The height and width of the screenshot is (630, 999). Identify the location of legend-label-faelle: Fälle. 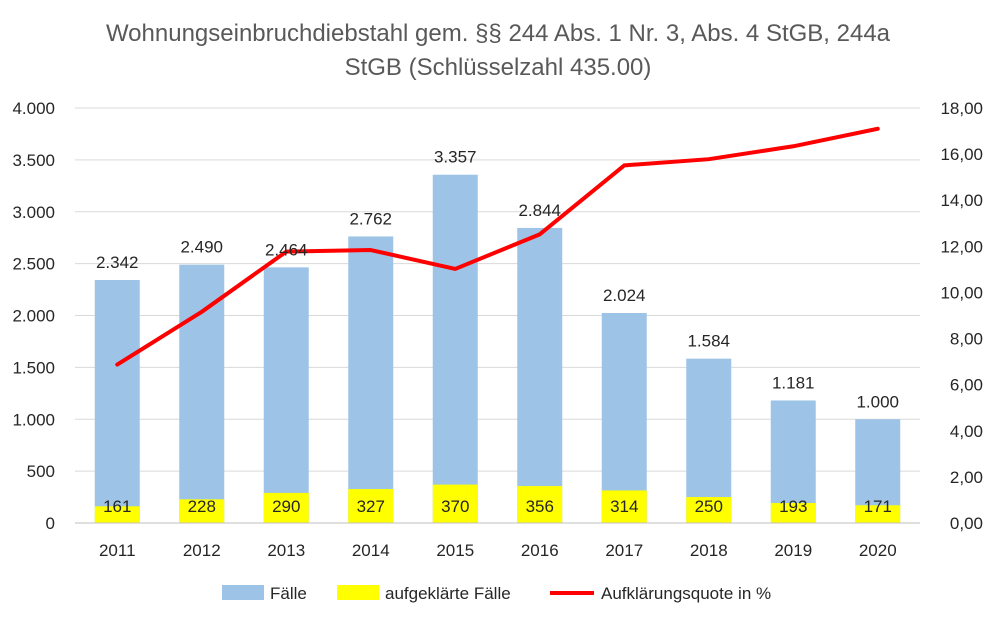
(288, 593).